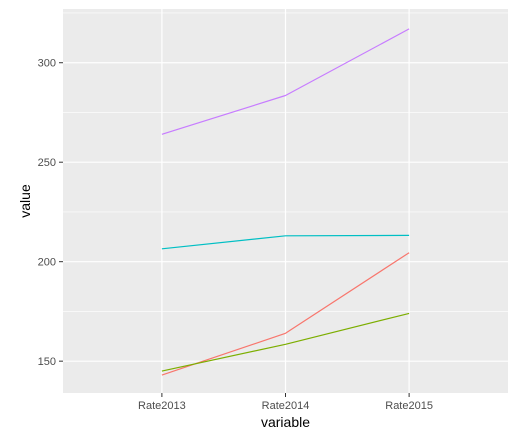 The width and height of the screenshot is (528, 444). What do you see at coordinates (50, 213) in the screenshot?
I see `y-axis: 150 200 250 300` at bounding box center [50, 213].